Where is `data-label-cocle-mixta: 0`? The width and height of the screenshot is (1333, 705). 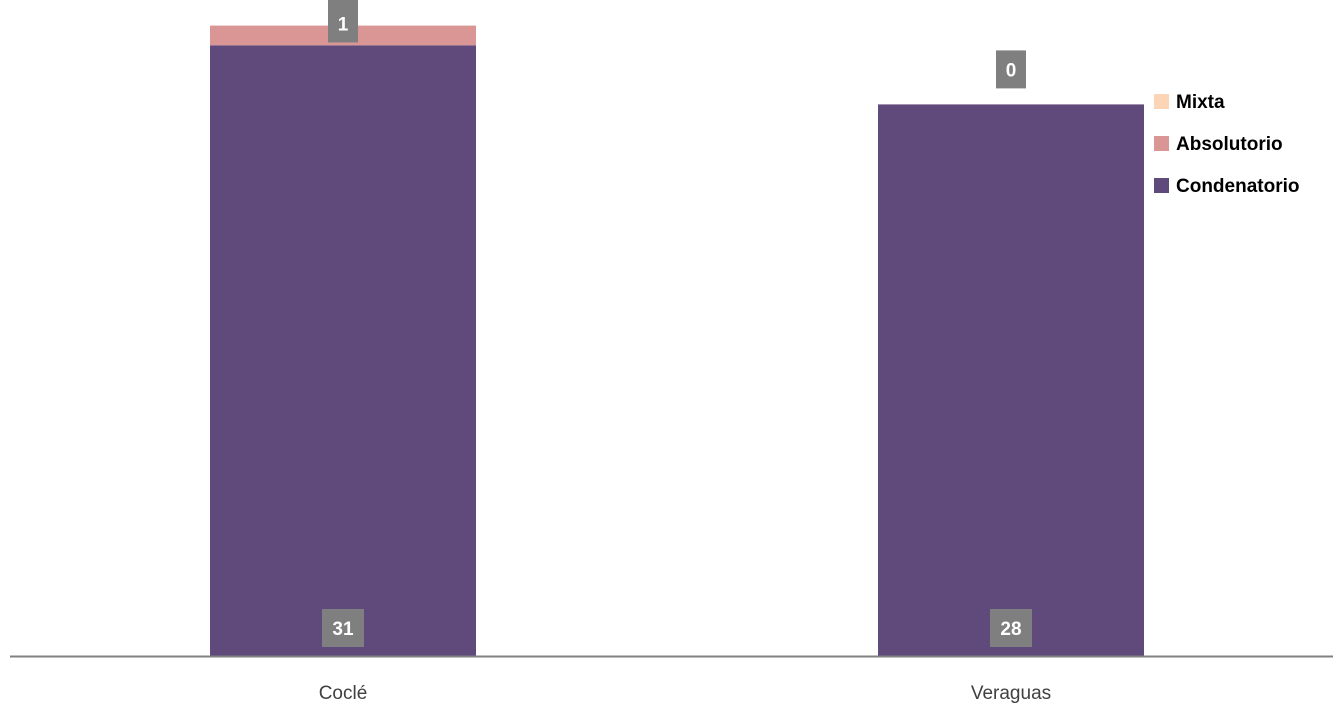
data-label-cocle-mixta: 0 is located at coordinates (343, 5).